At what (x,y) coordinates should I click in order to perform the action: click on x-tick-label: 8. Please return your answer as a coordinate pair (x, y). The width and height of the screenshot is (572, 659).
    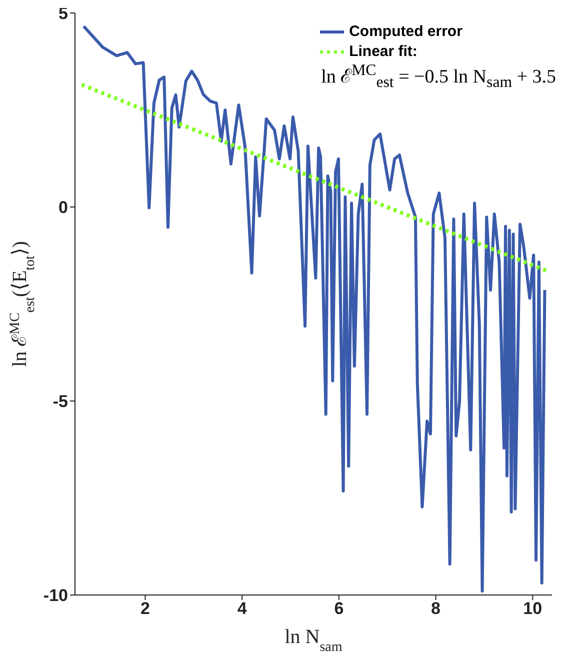
    Looking at the image, I should click on (436, 608).